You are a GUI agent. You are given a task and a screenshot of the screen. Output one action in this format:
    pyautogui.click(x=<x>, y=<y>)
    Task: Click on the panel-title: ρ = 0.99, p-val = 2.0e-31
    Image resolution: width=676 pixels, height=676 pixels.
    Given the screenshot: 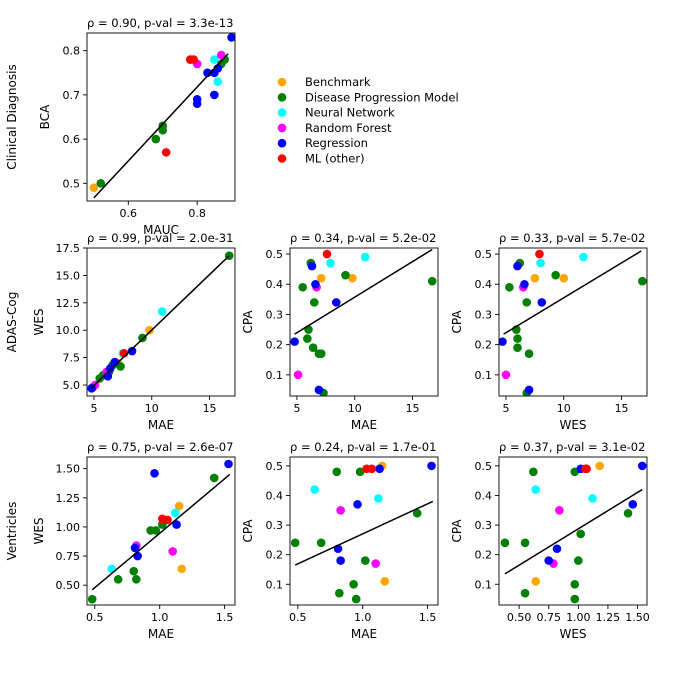 What is the action you would take?
    pyautogui.click(x=160, y=238)
    